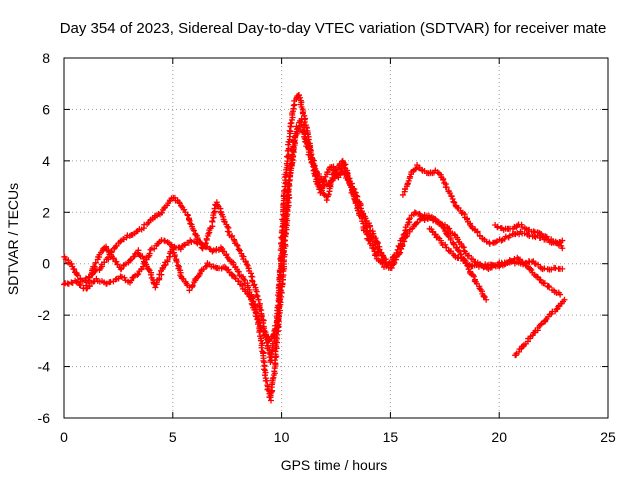  What do you see at coordinates (282, 437) in the screenshot?
I see `x-tick-label: 10` at bounding box center [282, 437].